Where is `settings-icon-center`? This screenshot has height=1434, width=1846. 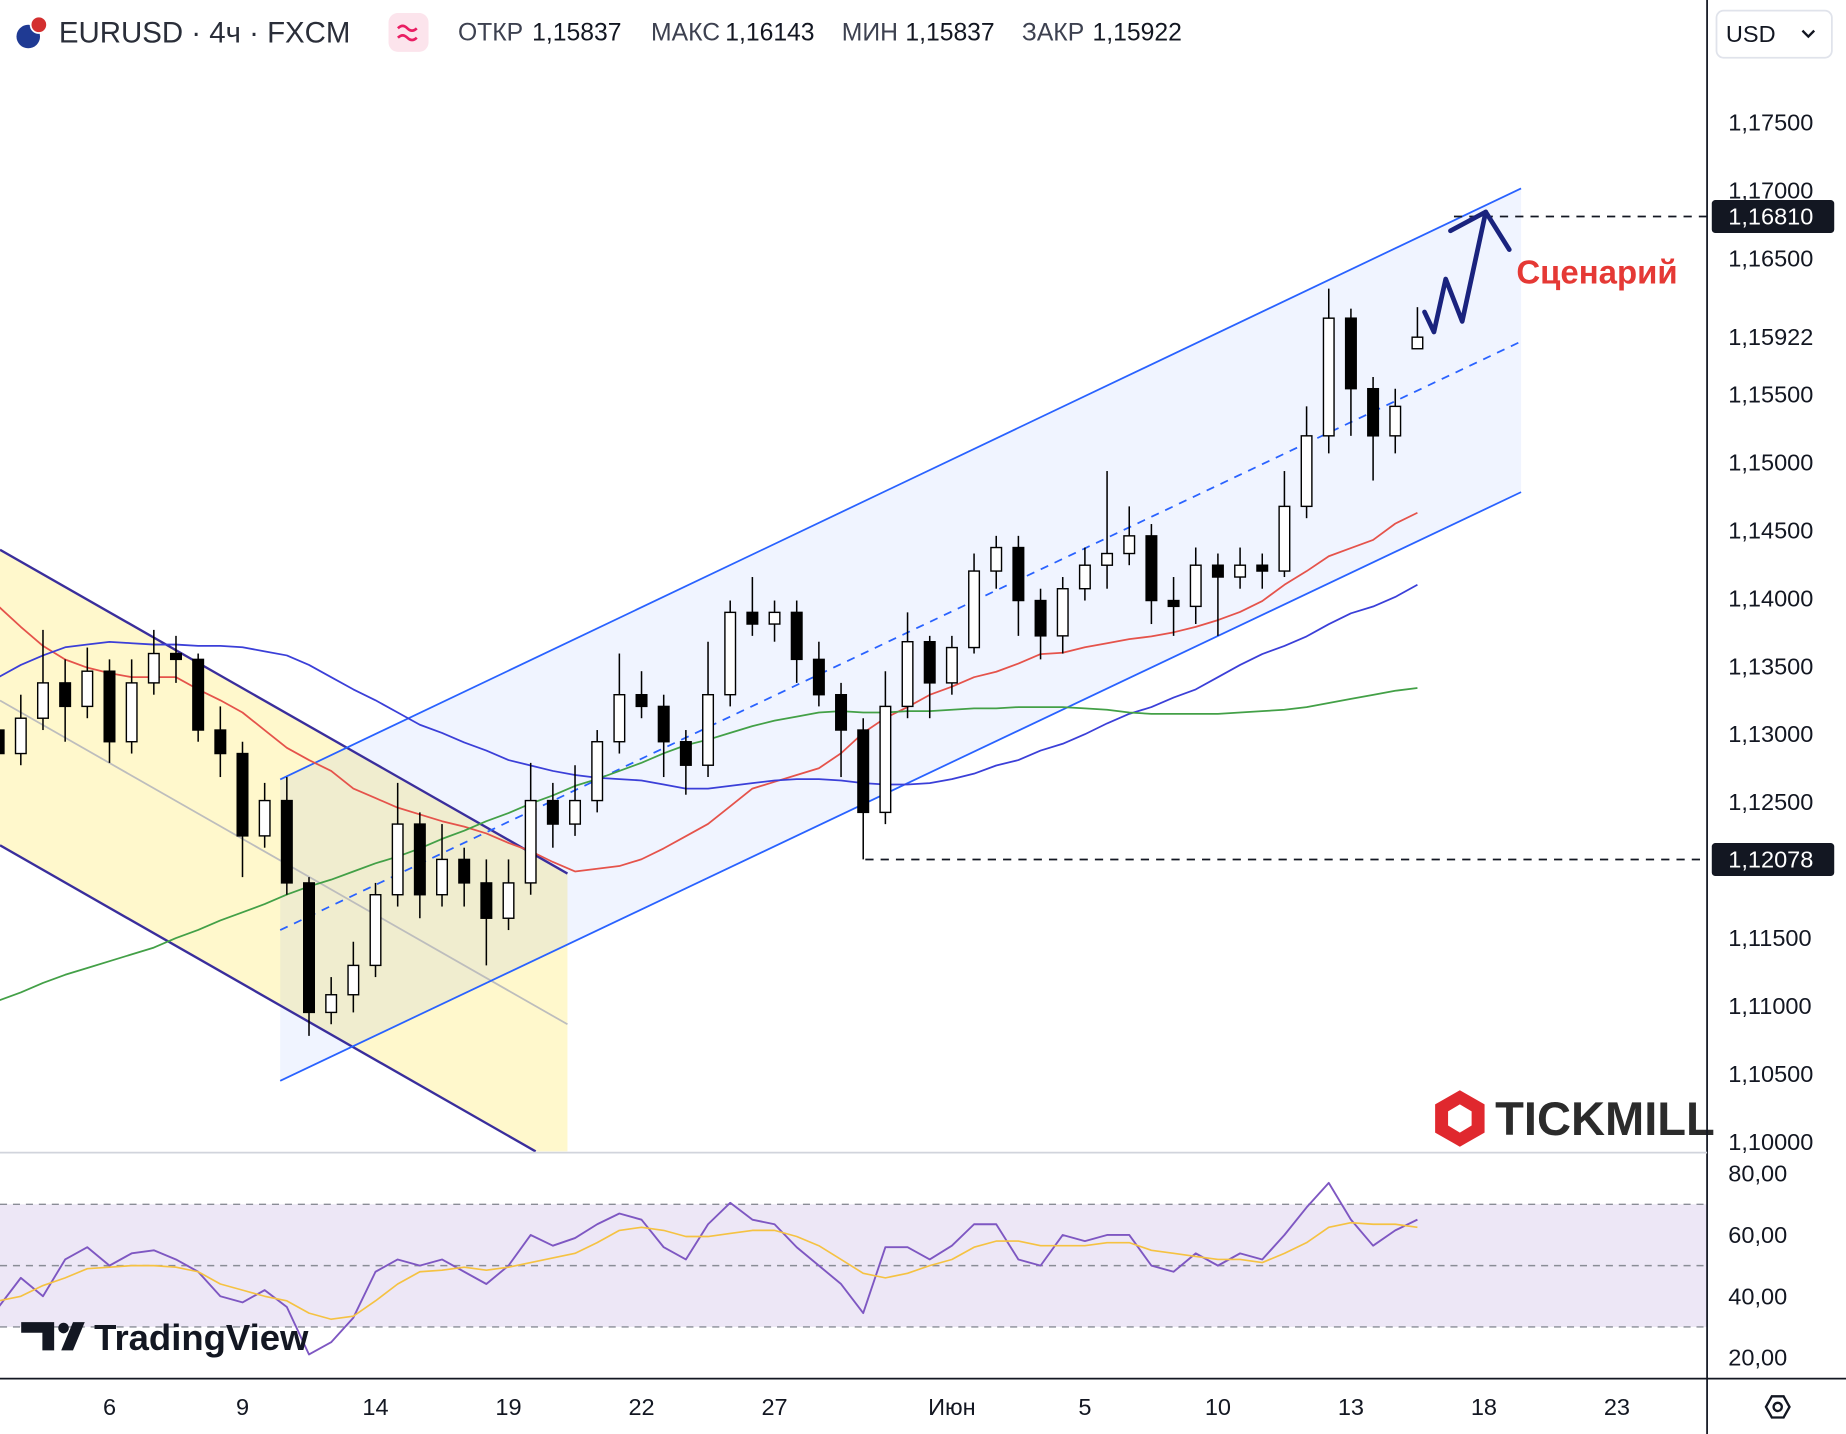 settings-icon-center is located at coordinates (1778, 1407).